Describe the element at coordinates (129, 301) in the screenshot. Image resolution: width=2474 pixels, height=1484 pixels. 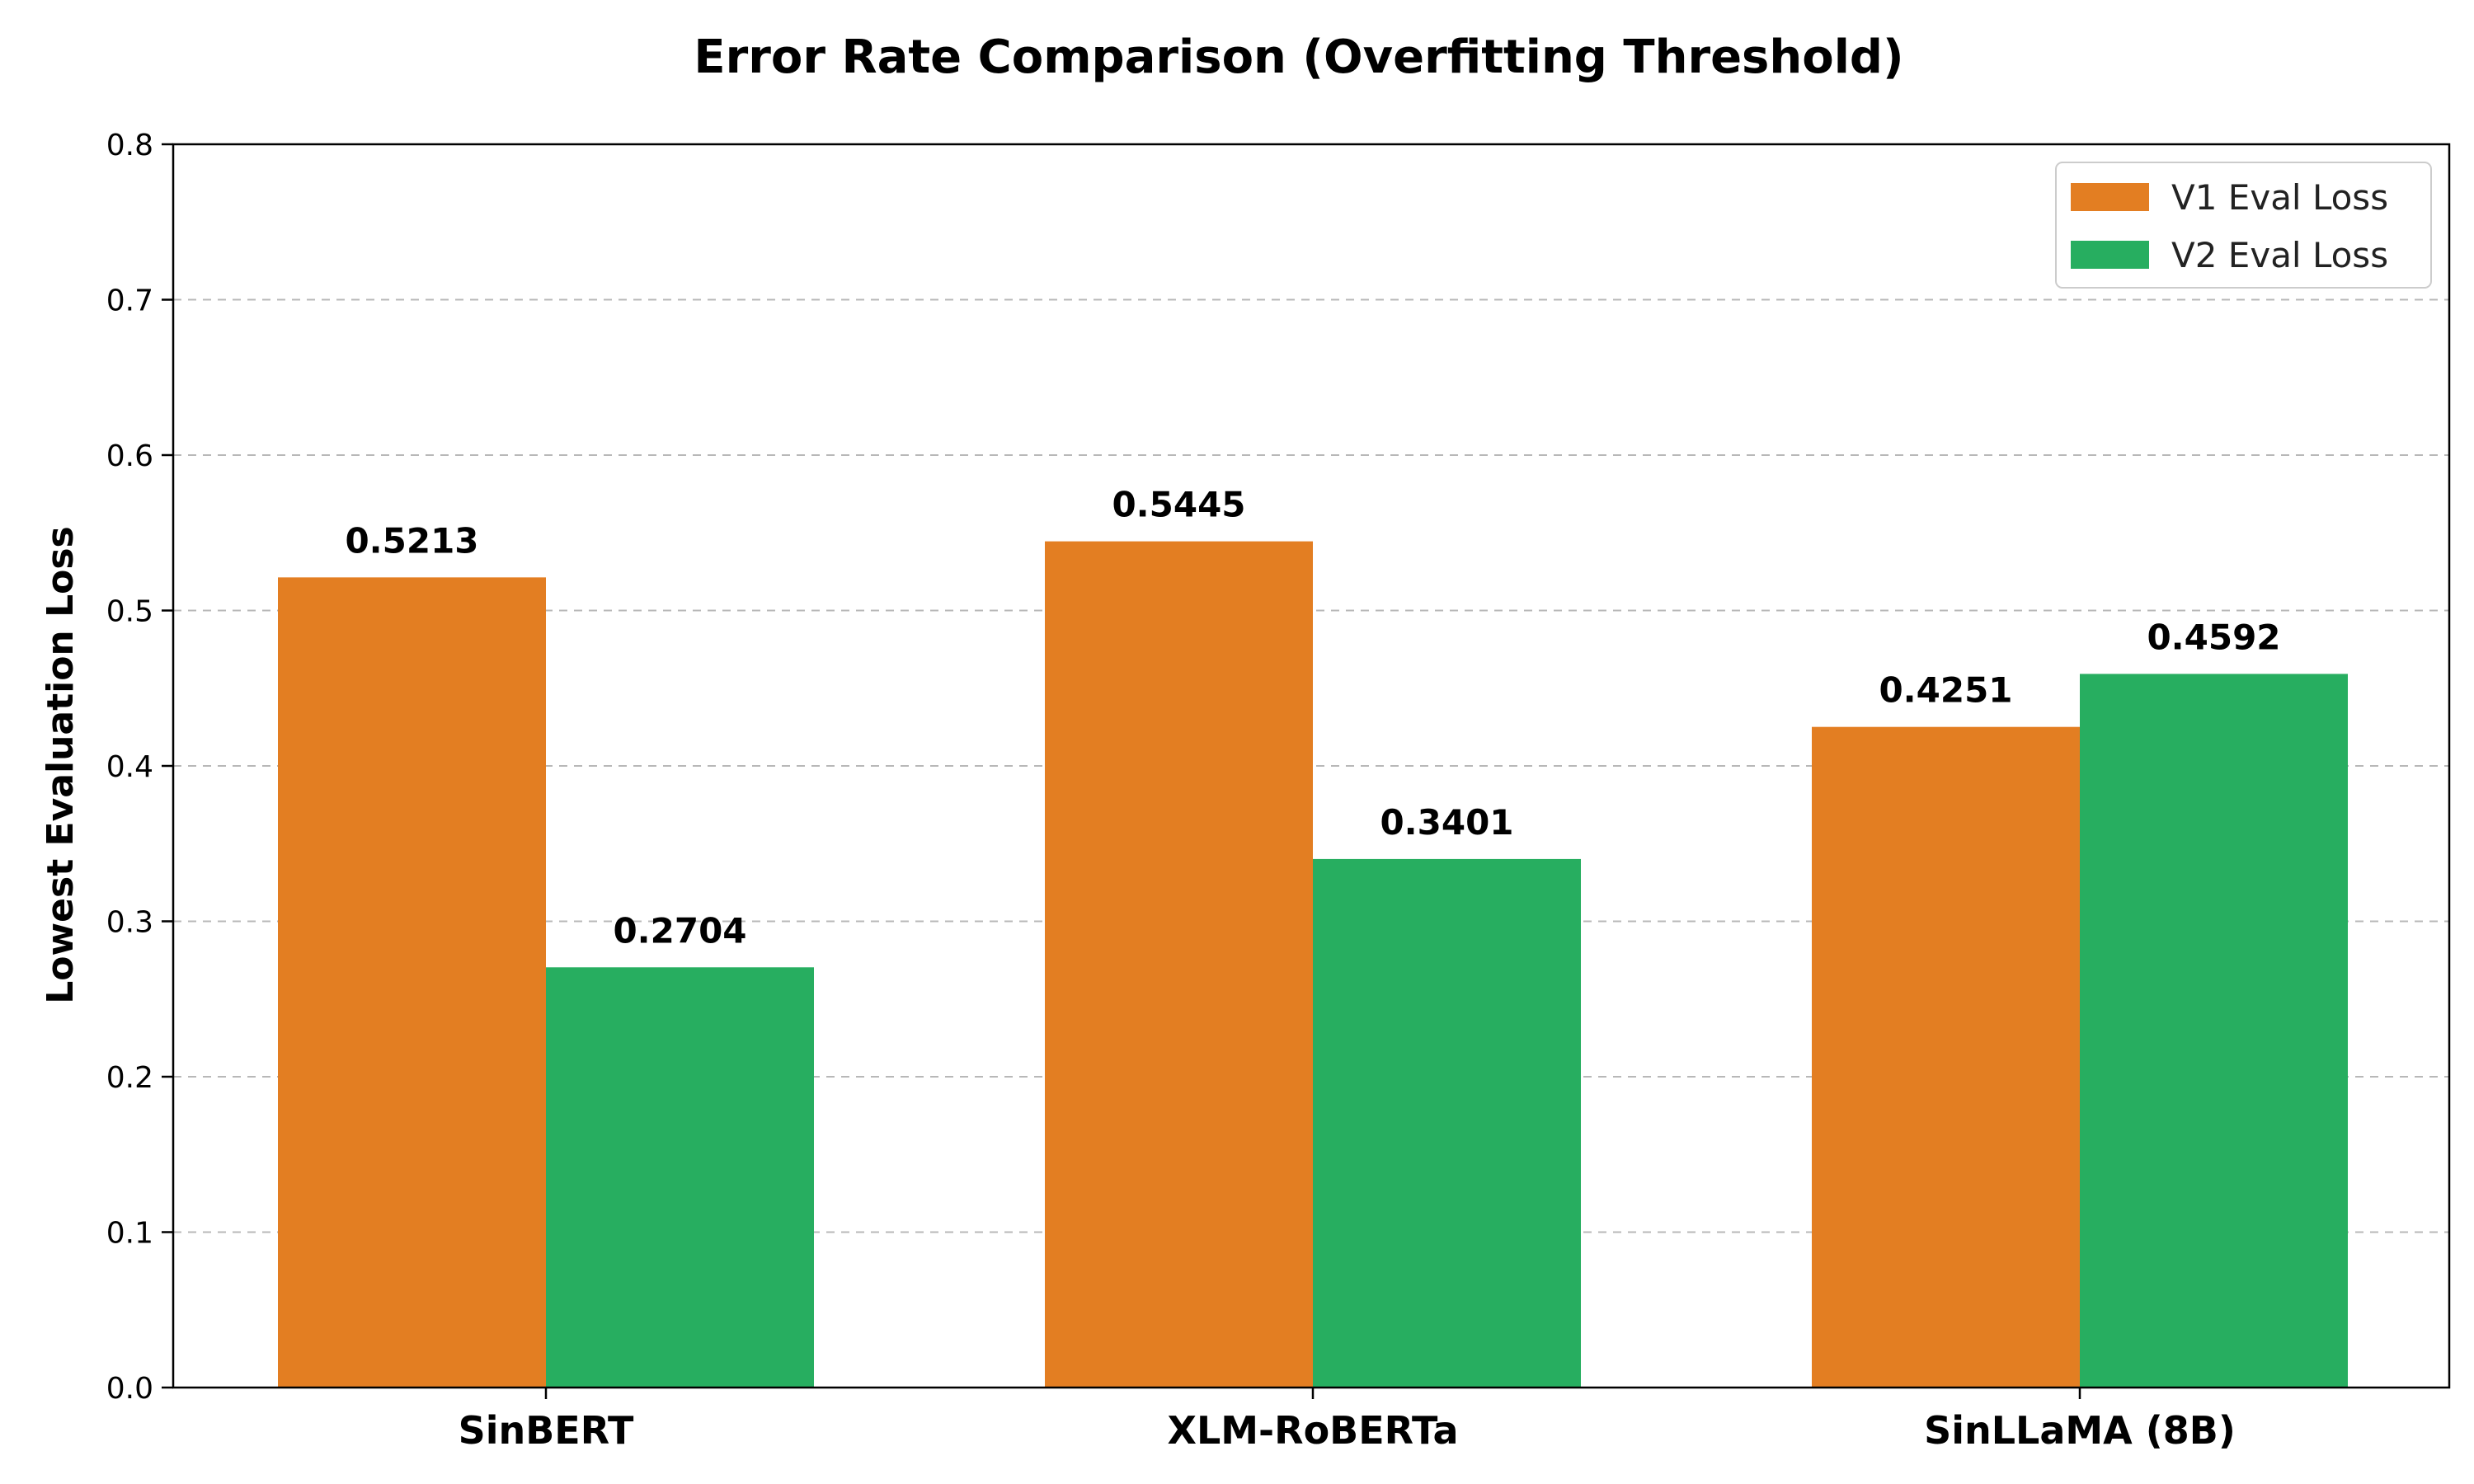
I see `y-tick-label: 0.7` at that location.